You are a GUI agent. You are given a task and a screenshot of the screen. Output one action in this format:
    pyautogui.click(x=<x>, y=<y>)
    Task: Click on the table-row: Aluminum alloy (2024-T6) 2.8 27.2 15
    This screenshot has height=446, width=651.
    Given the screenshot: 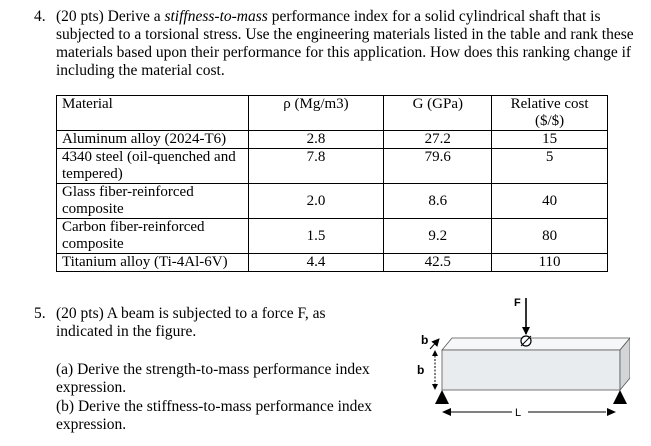 What is the action you would take?
    pyautogui.click(x=332, y=139)
    